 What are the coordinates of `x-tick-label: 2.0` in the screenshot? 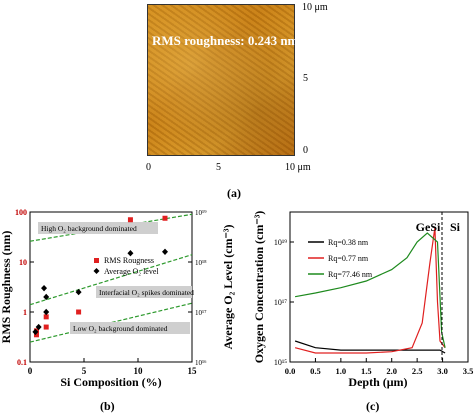 It's located at (391, 371).